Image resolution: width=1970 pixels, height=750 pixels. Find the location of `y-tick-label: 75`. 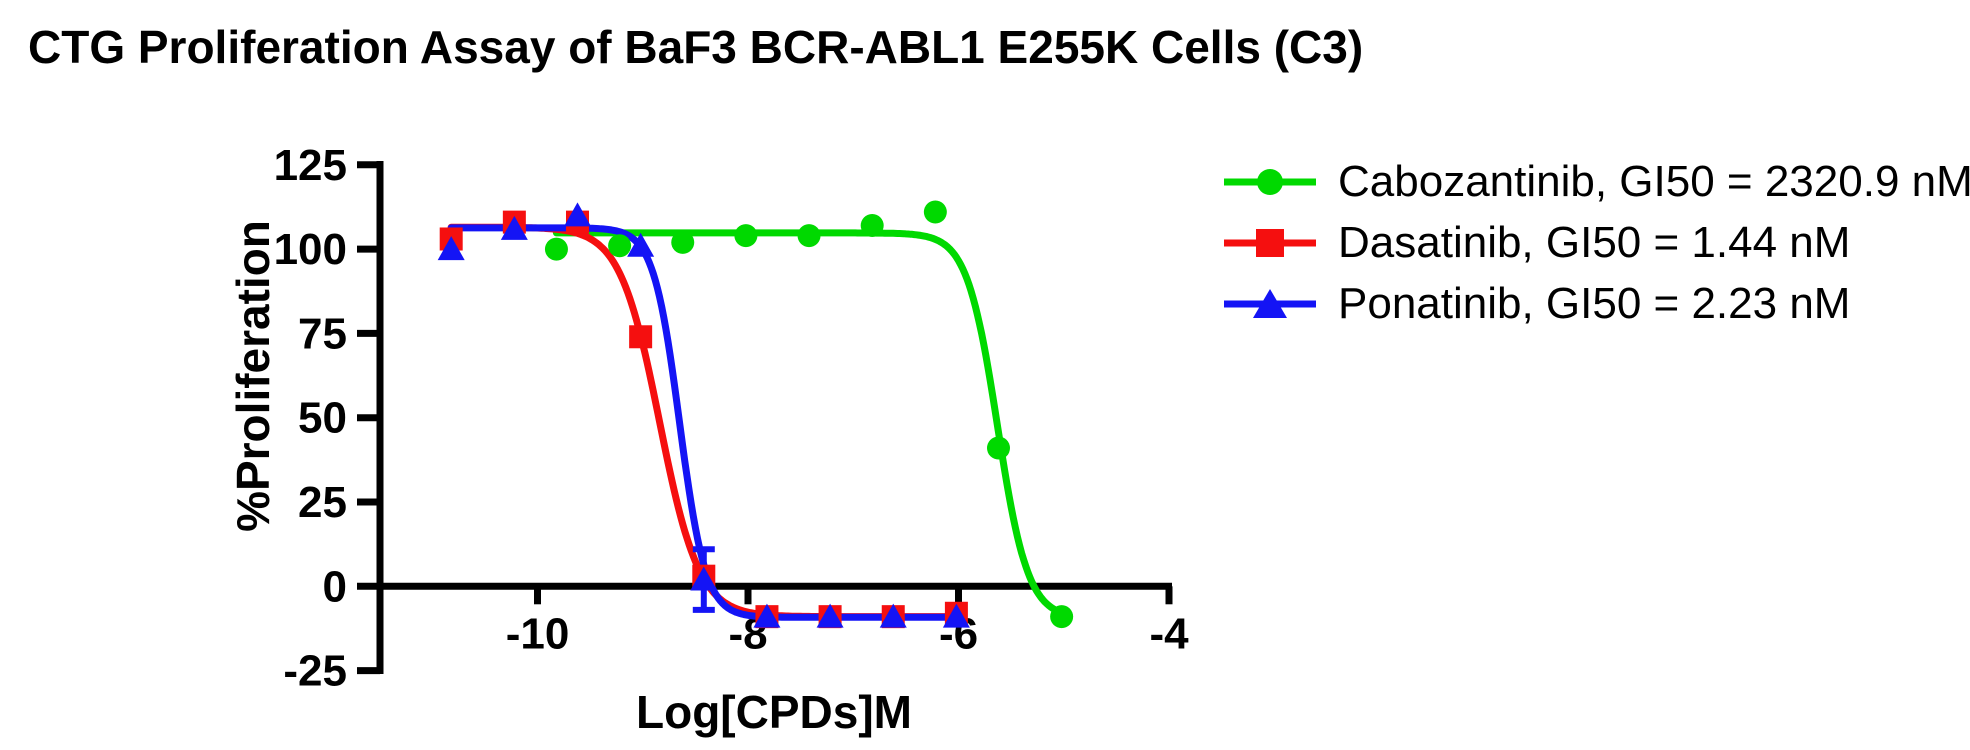

y-tick-label: 75 is located at coordinates (322, 333).